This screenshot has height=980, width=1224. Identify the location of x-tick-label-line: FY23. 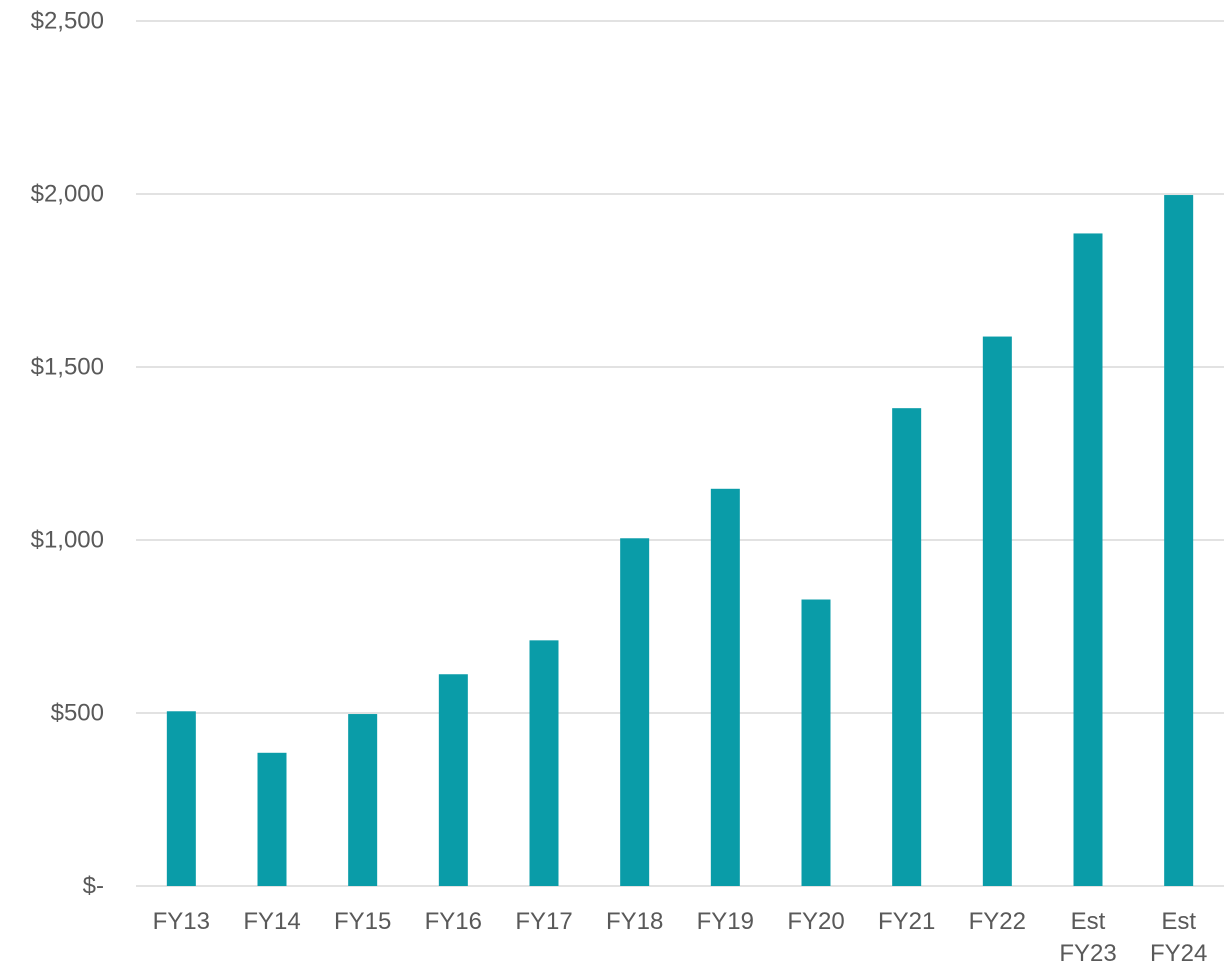
(1087, 953).